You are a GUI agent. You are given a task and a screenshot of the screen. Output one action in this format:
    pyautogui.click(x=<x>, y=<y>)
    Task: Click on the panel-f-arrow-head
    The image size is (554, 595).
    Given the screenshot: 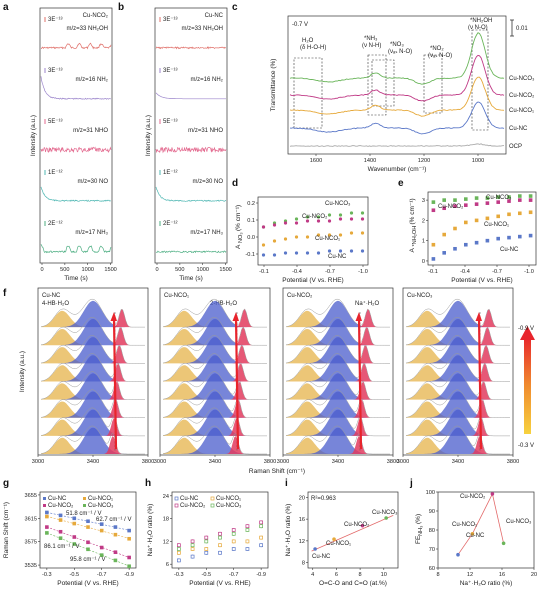 What is the action you would take?
    pyautogui.click(x=358, y=316)
    